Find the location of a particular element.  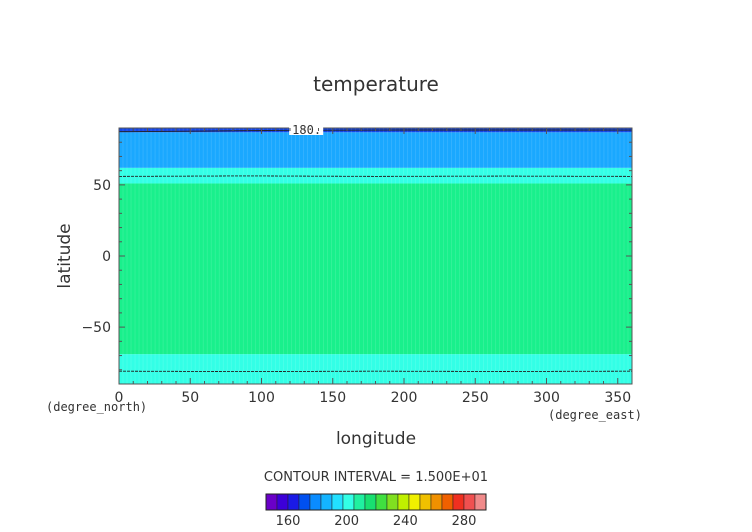

x-tick-label: 150 is located at coordinates (332, 398).